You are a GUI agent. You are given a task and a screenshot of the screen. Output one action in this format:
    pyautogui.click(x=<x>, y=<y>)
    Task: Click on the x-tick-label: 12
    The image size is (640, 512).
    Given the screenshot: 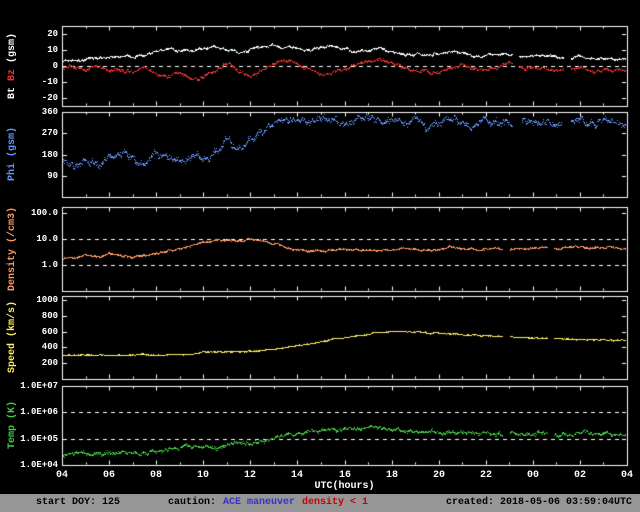 What is the action you would take?
    pyautogui.click(x=249, y=475)
    